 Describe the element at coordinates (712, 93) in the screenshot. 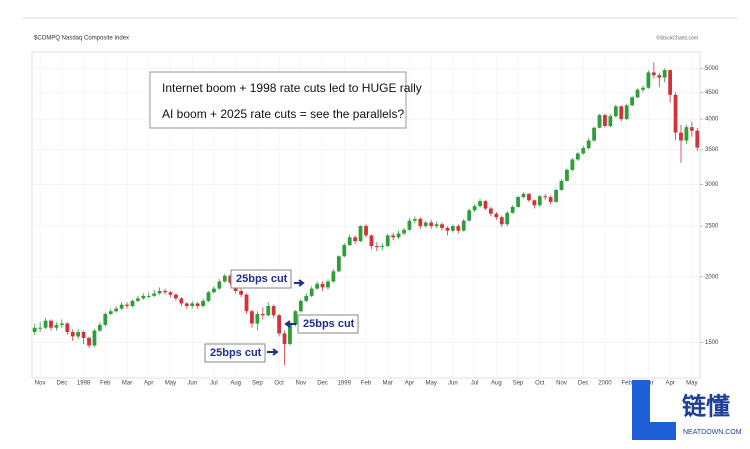

I see `y-tick-label: 4500` at that location.